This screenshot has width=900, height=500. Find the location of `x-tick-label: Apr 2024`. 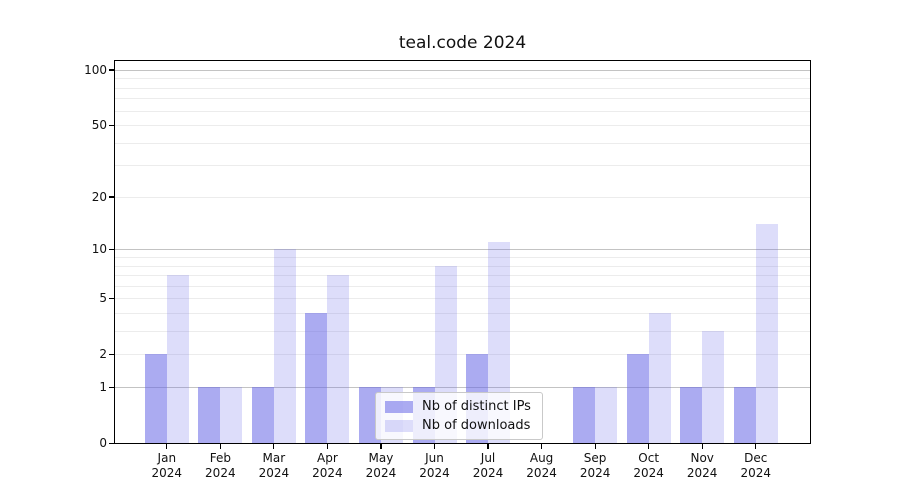

x-tick-label: Apr 2024 is located at coordinates (327, 465).